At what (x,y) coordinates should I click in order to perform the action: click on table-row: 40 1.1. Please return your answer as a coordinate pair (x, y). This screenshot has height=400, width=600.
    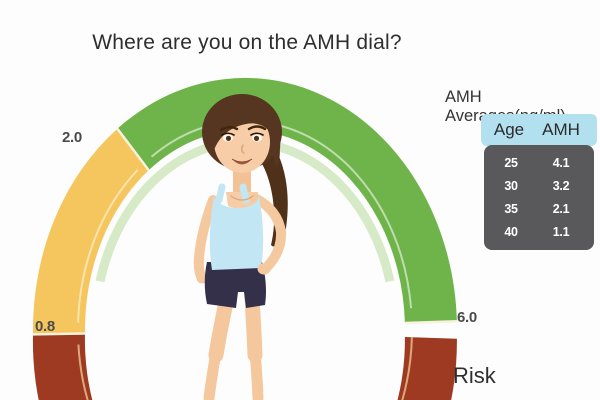
    Looking at the image, I should click on (537, 232).